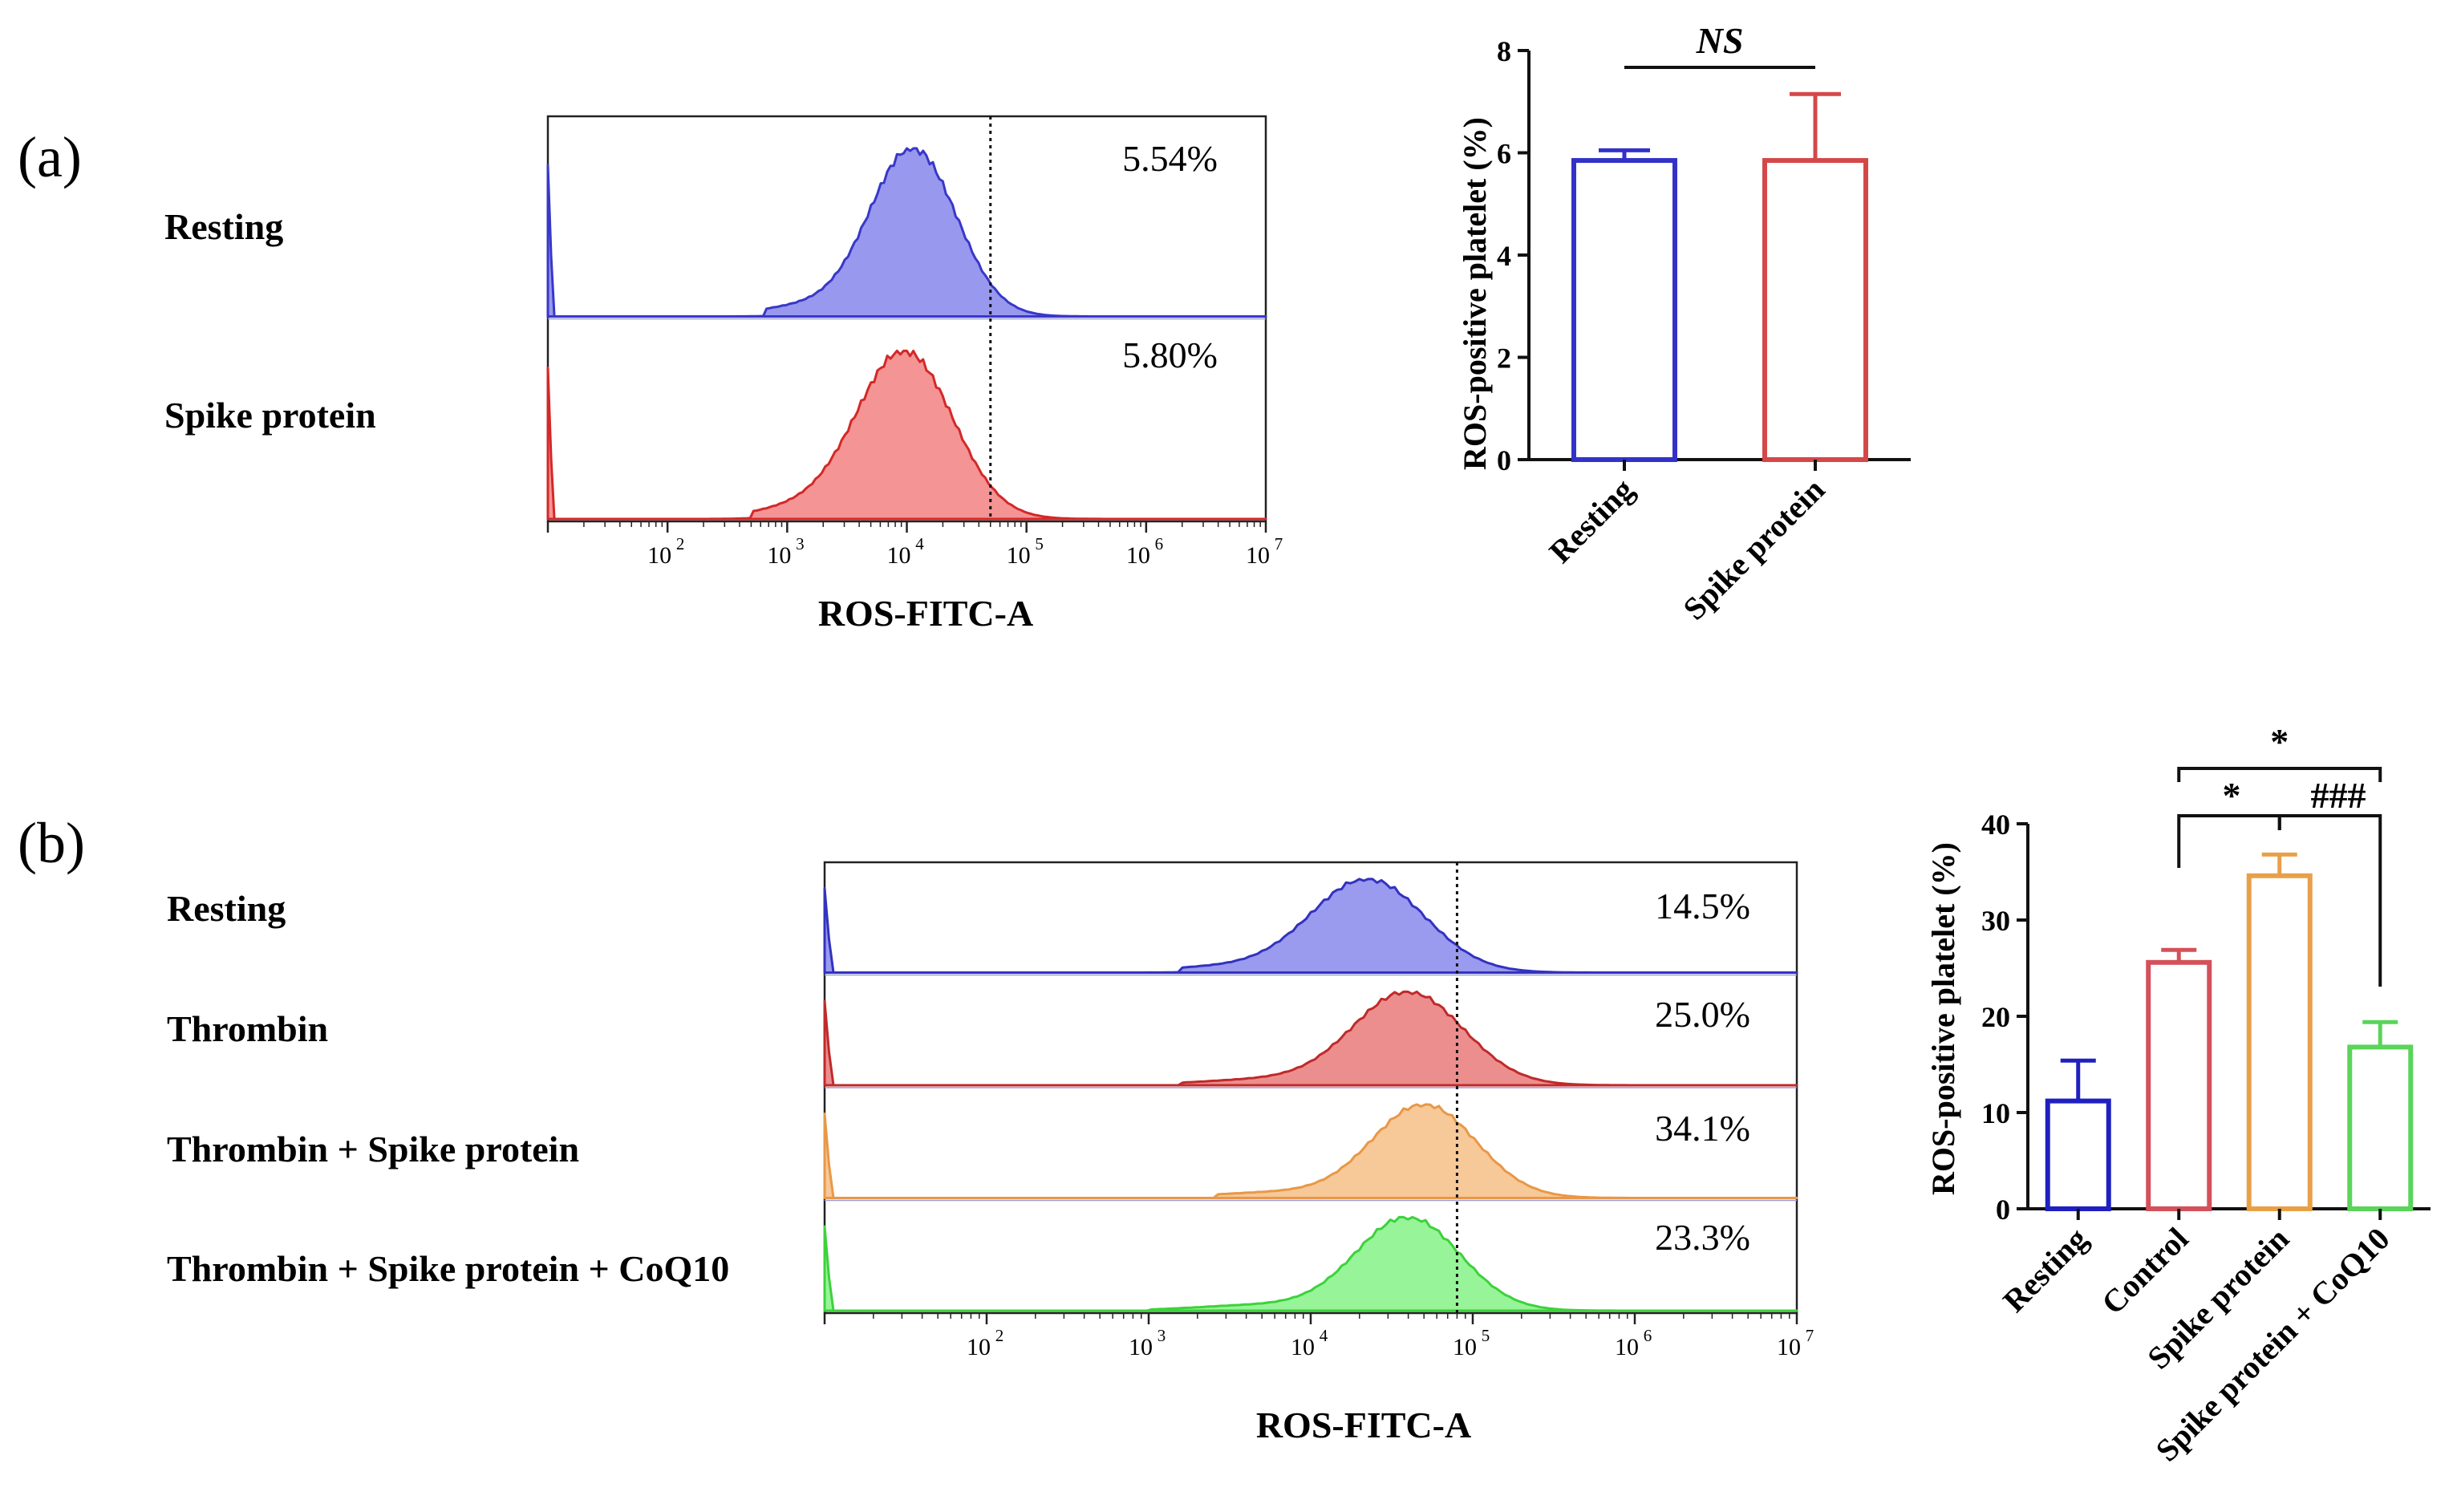 The image size is (2461, 1512). Describe the element at coordinates (226, 908) in the screenshot. I see `b-track-label-resting: Resting` at that location.